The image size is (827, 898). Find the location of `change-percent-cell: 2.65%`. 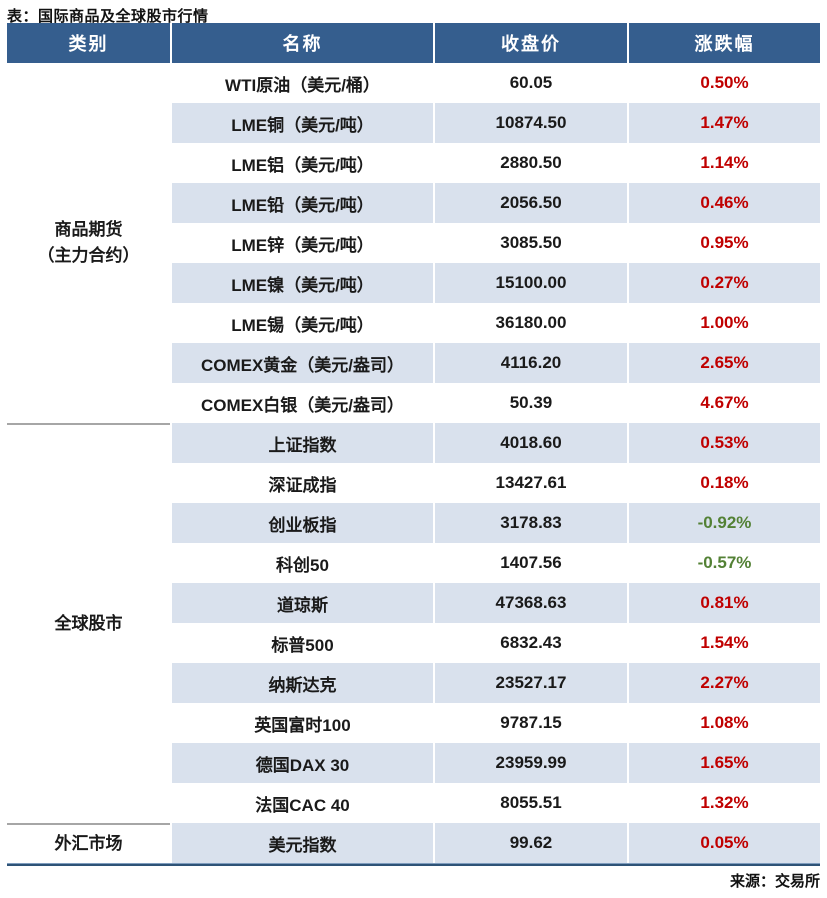

change-percent-cell: 2.65% is located at coordinates (724, 363).